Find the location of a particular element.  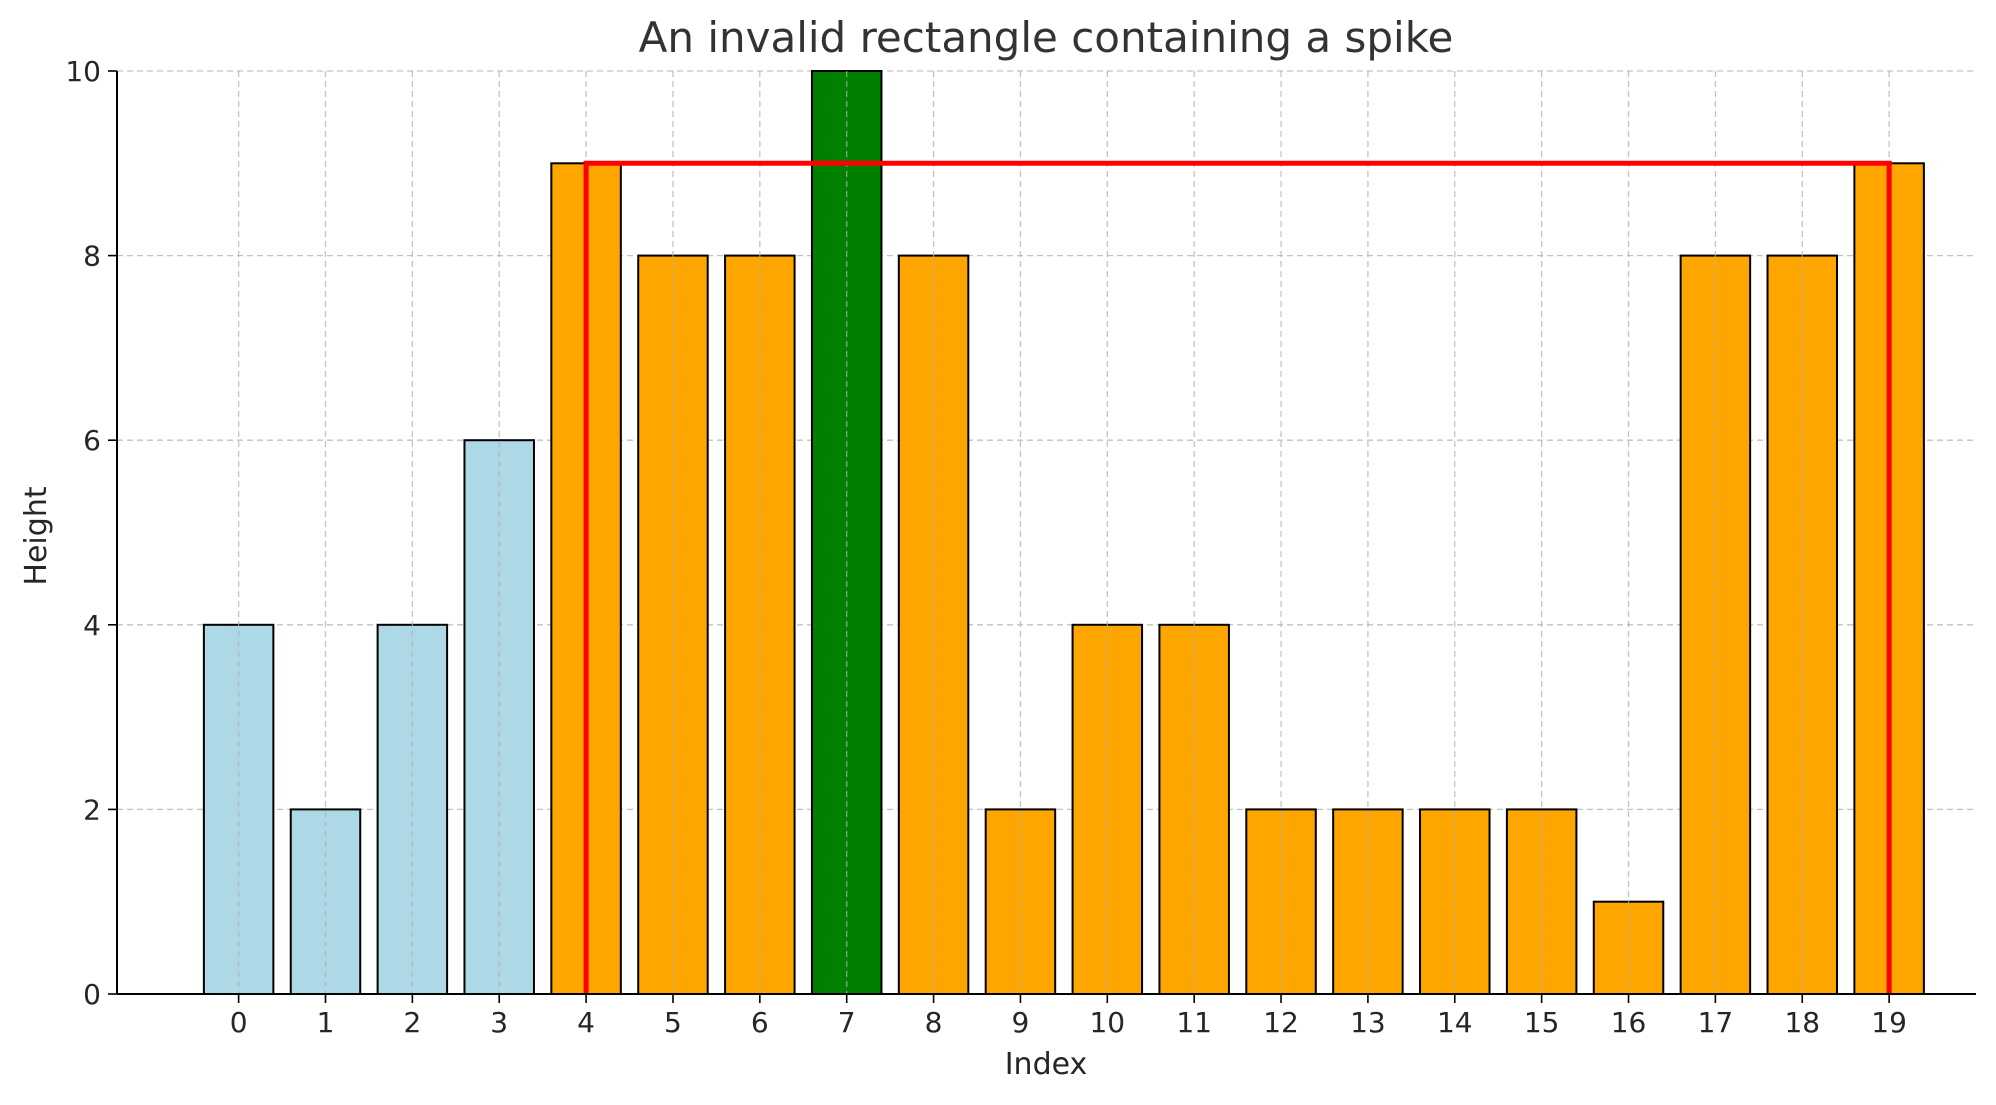

chart-title: An invalid rectangle containing a spike is located at coordinates (1046, 37).